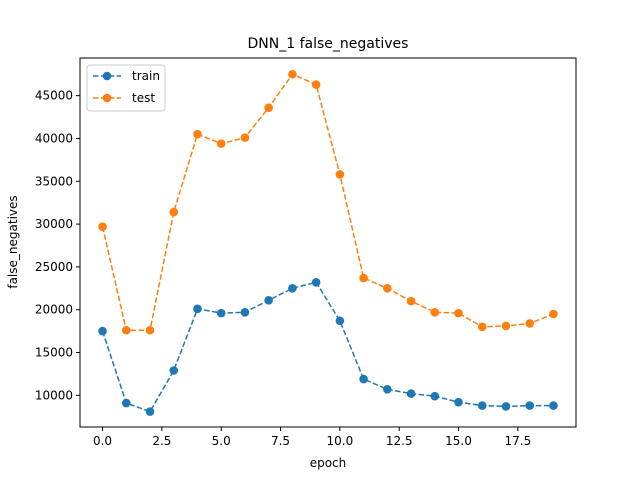 This screenshot has width=640, height=480. Describe the element at coordinates (458, 441) in the screenshot. I see `x-tick-label: 15.0` at that location.